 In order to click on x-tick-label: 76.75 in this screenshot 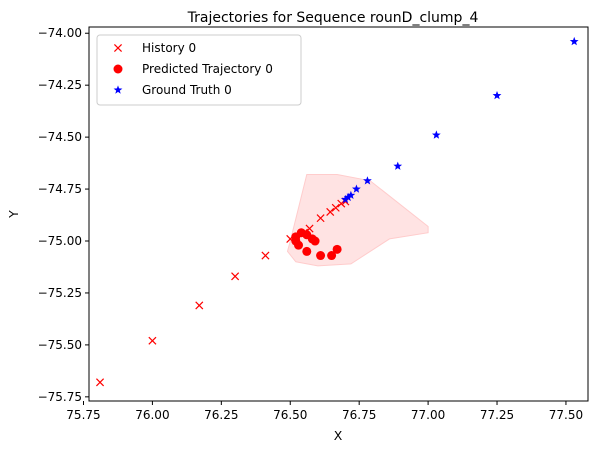, I will do `click(359, 415)`.